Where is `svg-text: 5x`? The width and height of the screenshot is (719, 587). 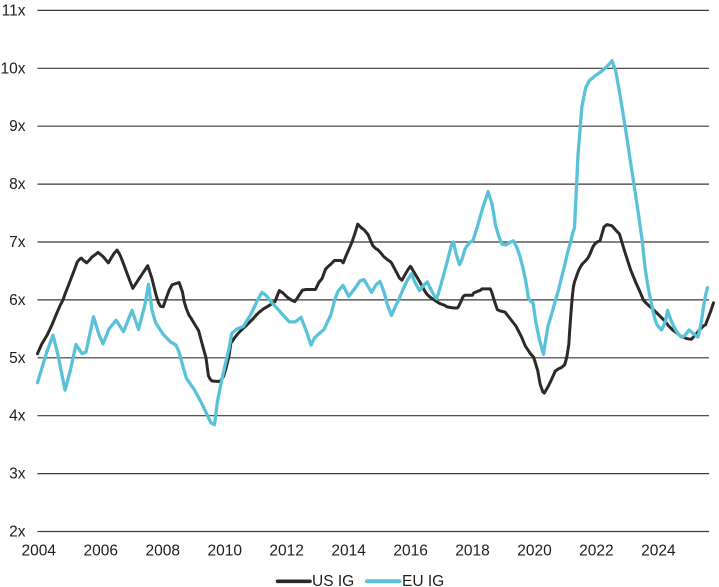
svg-text: 5x is located at coordinates (17, 358).